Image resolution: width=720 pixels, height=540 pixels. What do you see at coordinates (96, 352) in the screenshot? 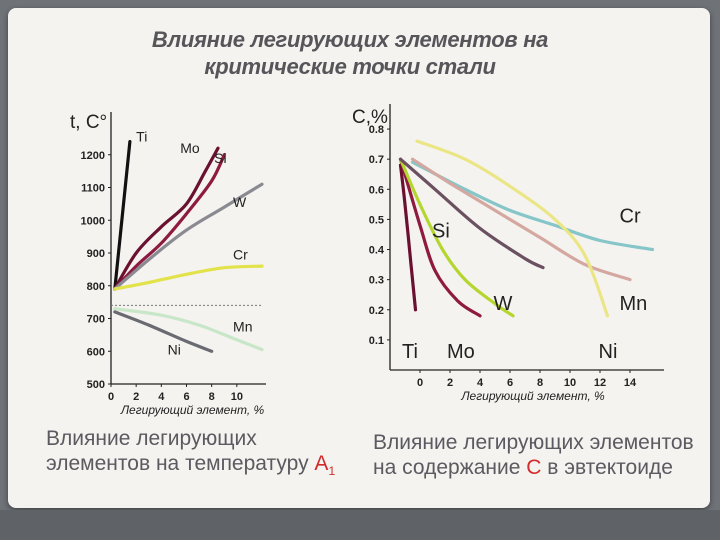
I see `y-tick-label: 600` at bounding box center [96, 352].